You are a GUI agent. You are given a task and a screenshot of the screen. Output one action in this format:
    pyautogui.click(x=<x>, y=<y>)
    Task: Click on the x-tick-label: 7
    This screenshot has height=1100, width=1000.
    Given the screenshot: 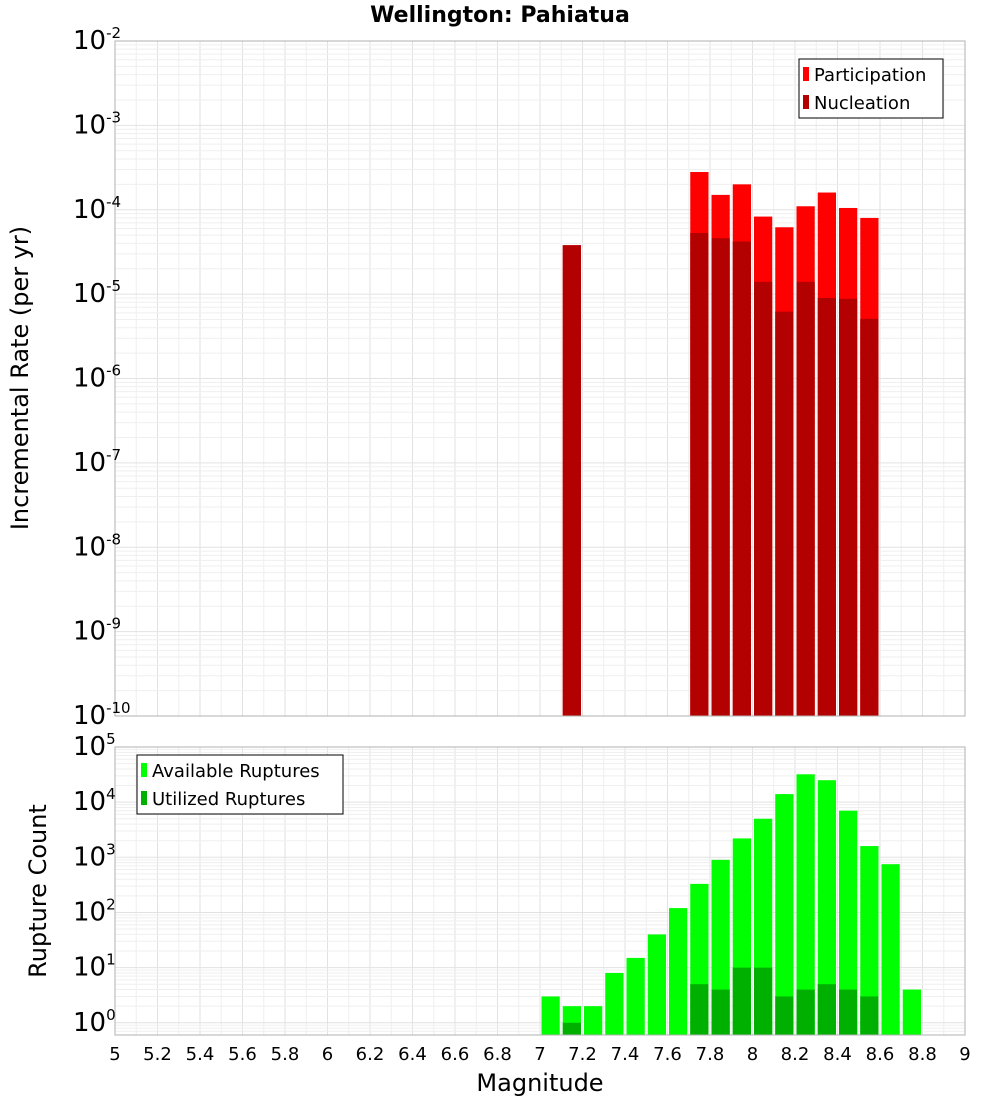 What is the action you would take?
    pyautogui.click(x=539, y=1054)
    